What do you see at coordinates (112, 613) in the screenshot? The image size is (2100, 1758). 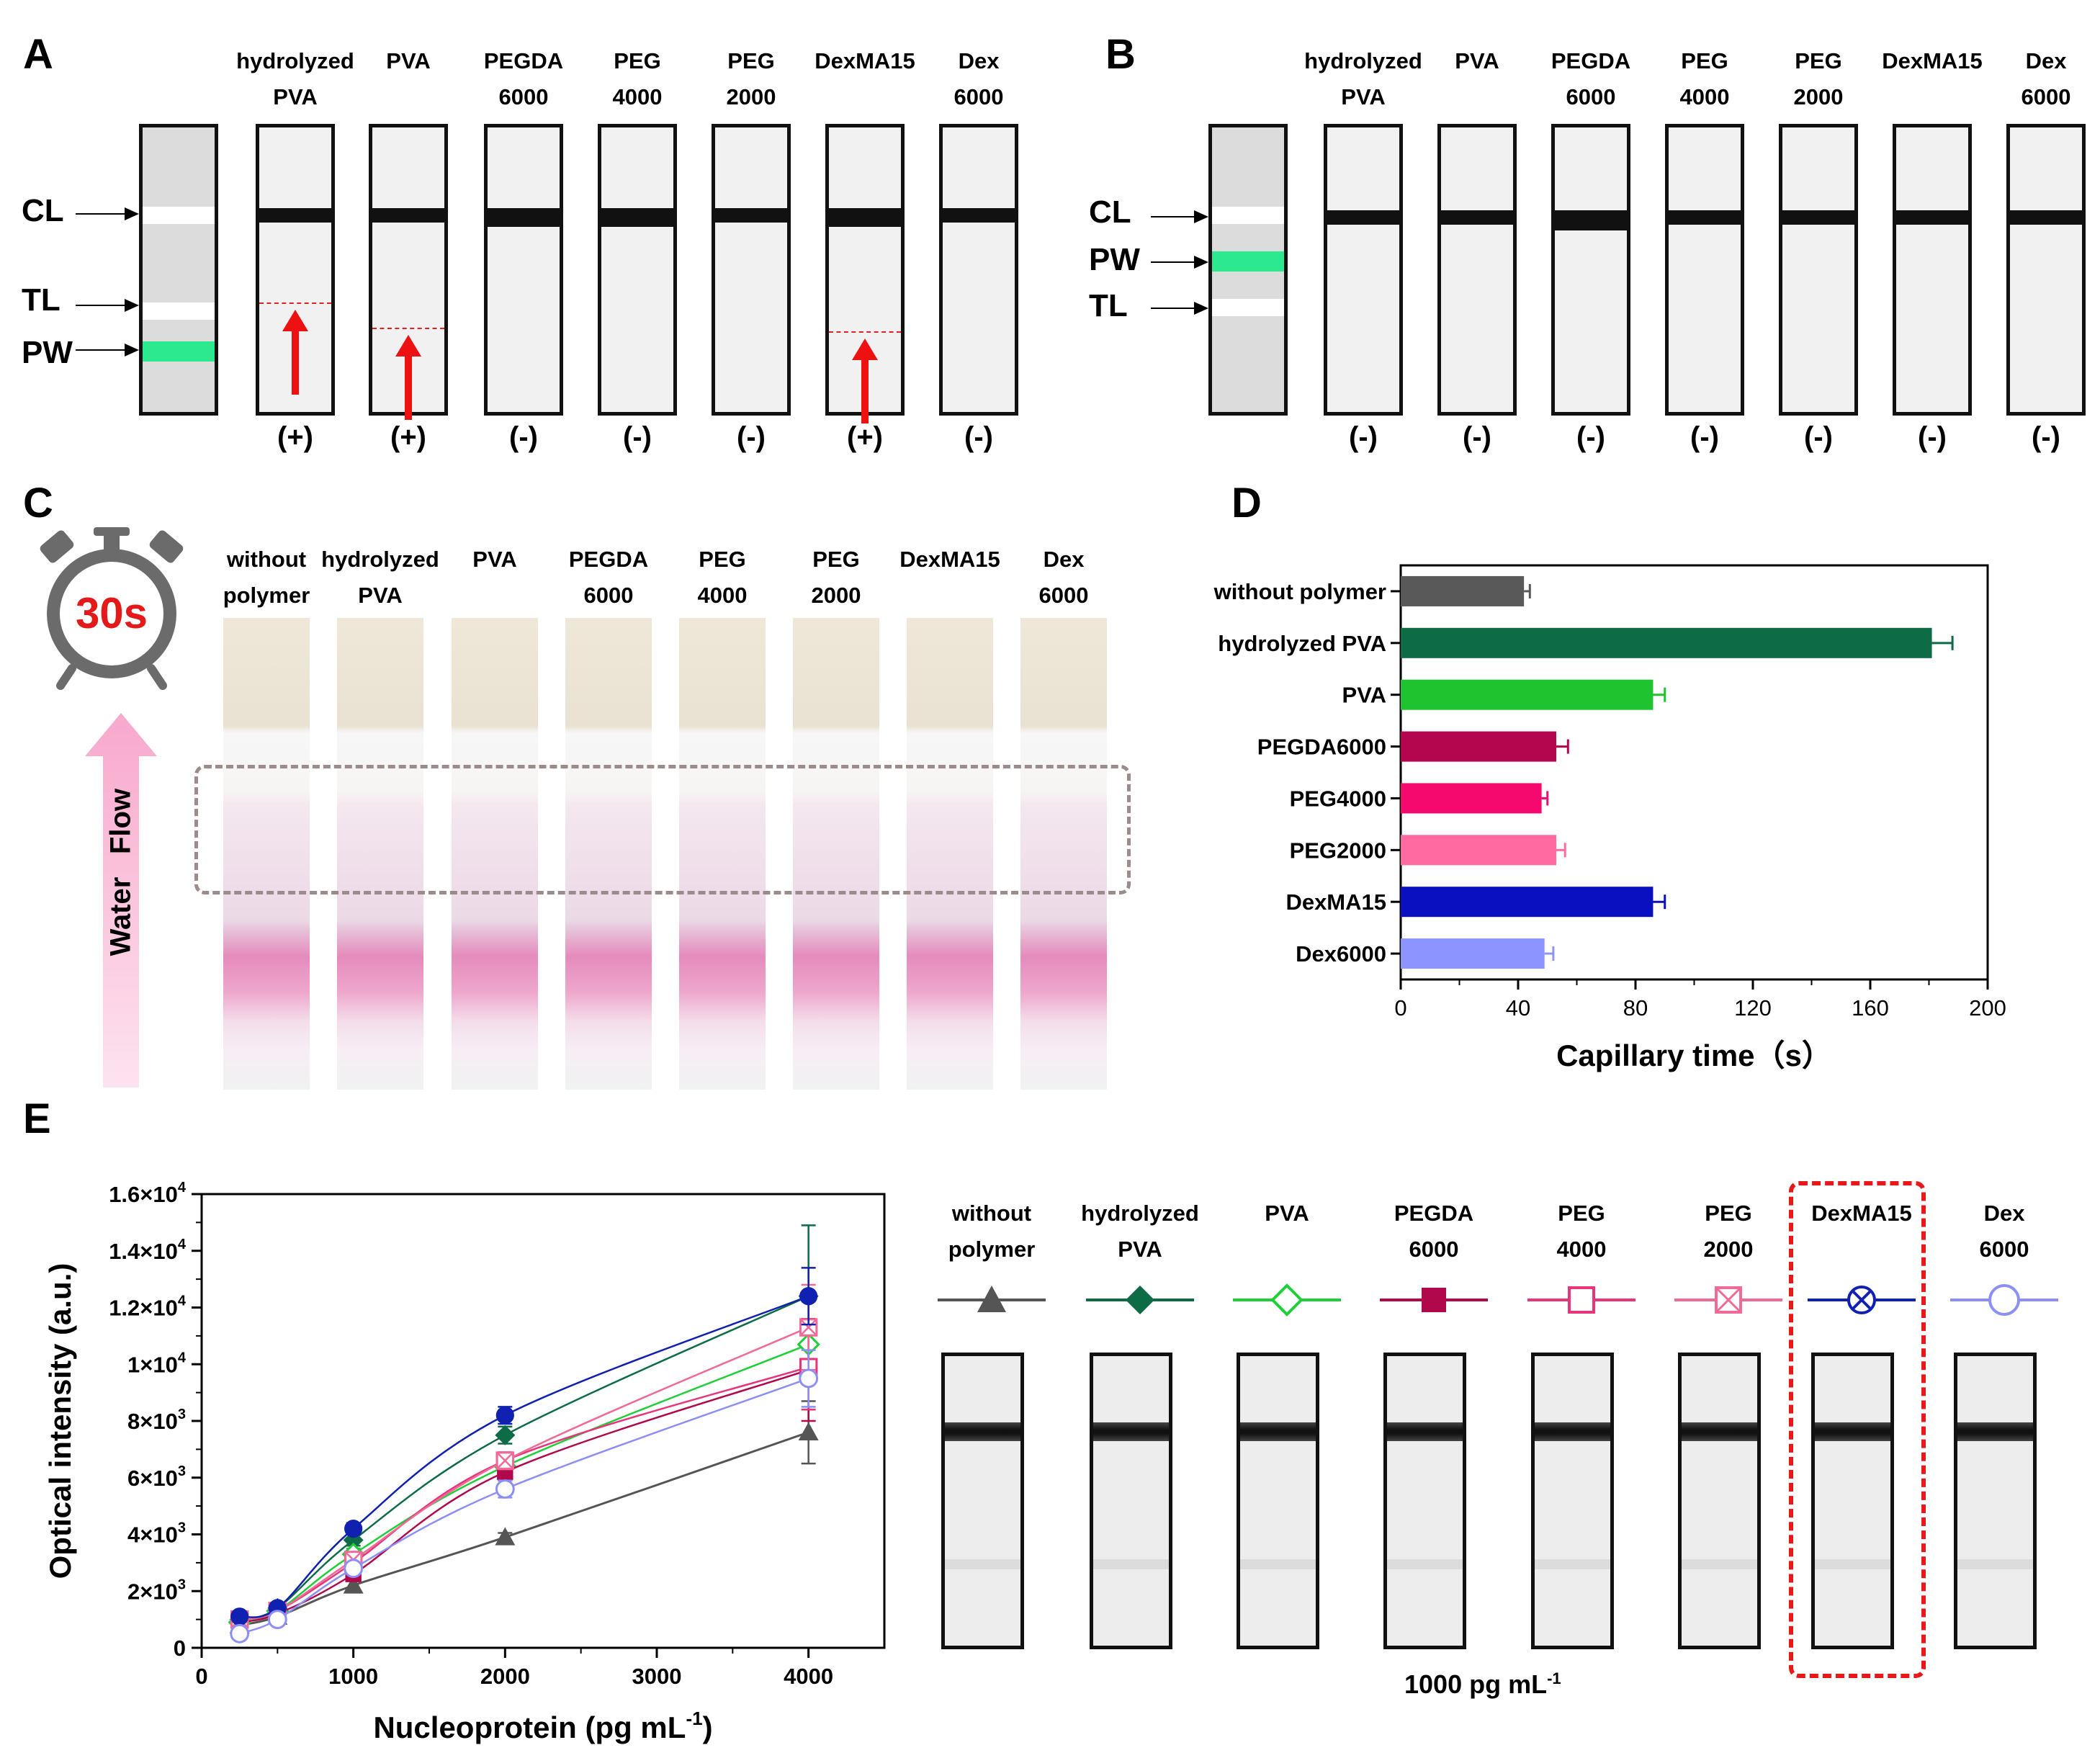 I see `timer-label: 30s` at bounding box center [112, 613].